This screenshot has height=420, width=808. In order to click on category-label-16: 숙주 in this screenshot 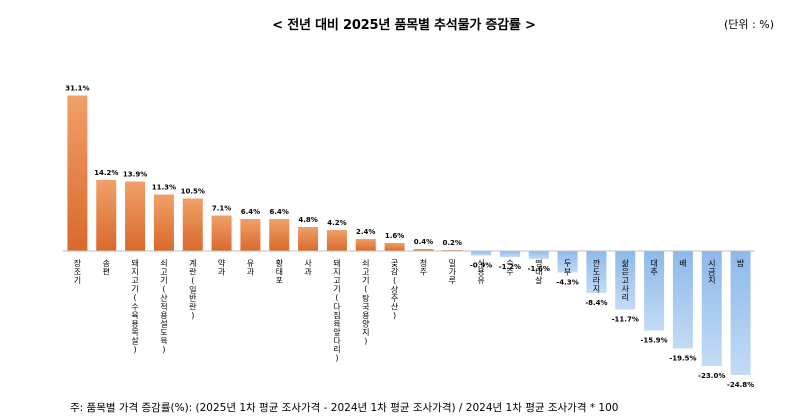, I will do `click(509, 268)`.